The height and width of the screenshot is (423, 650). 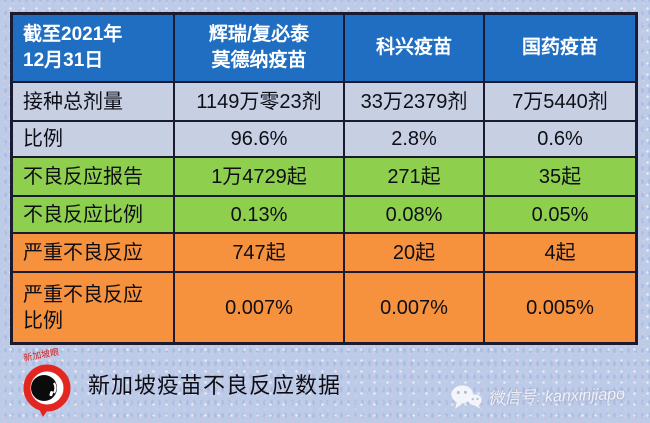 What do you see at coordinates (259, 252) in the screenshot?
I see `serious-adverse-pfizer: 747起` at bounding box center [259, 252].